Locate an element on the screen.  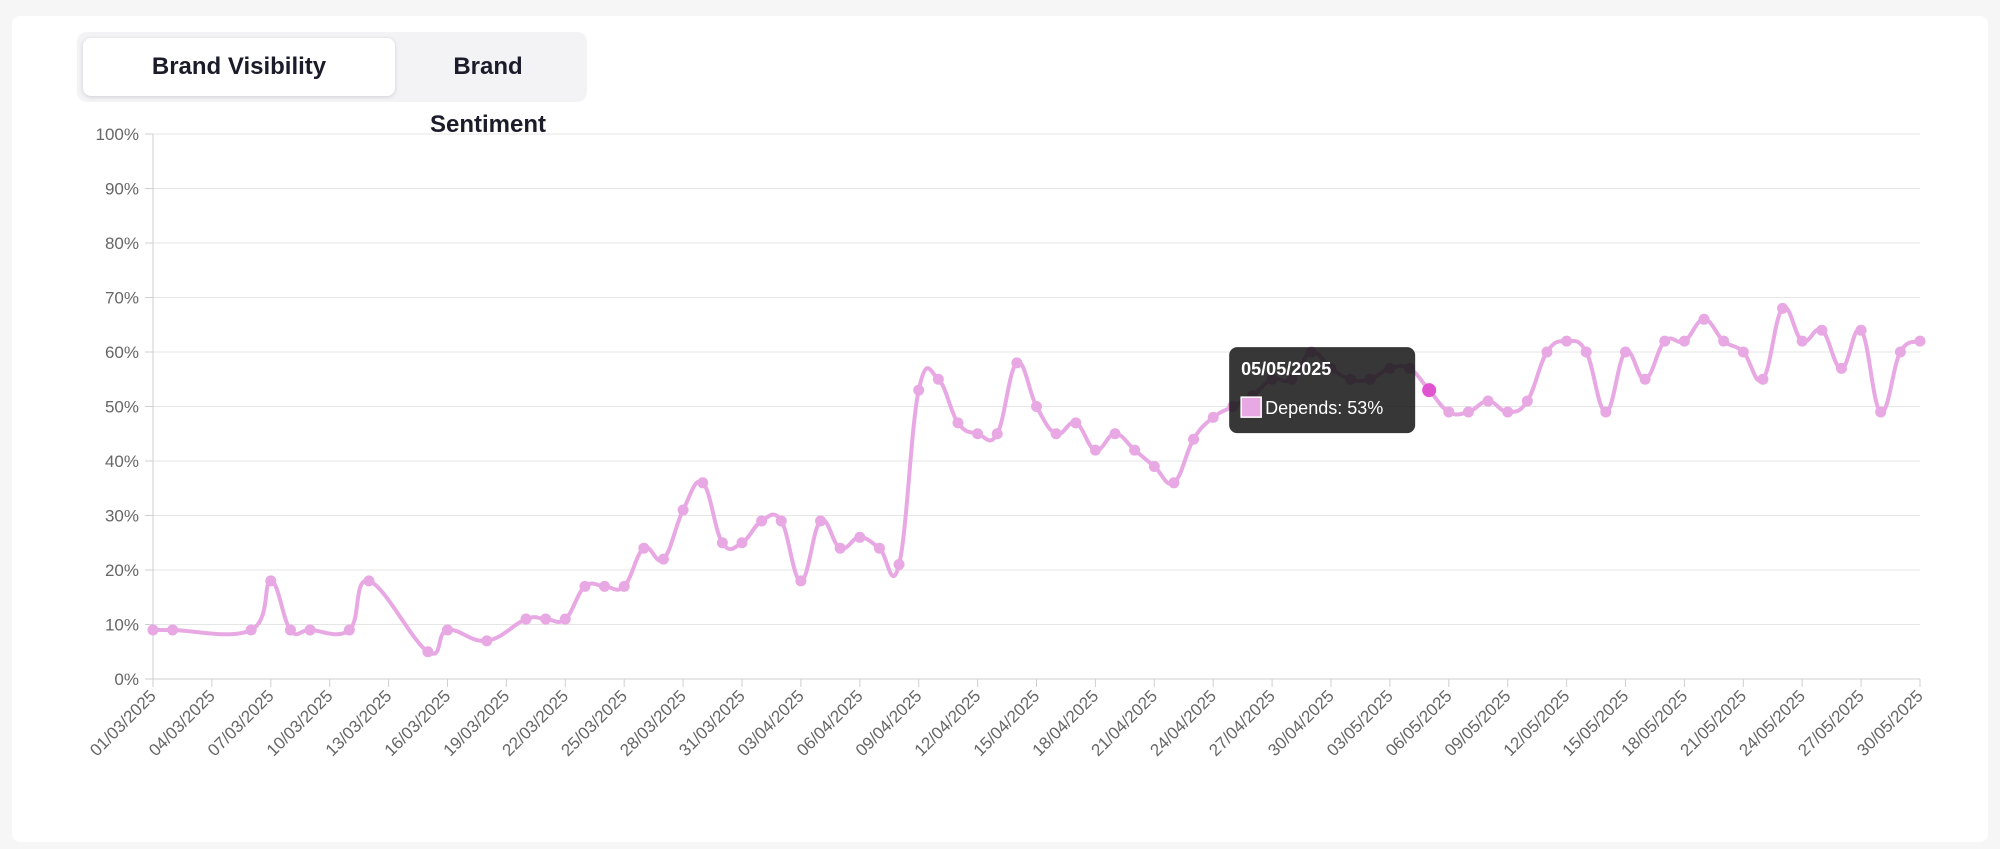
tab: Brand Visibility is located at coordinates (239, 67).